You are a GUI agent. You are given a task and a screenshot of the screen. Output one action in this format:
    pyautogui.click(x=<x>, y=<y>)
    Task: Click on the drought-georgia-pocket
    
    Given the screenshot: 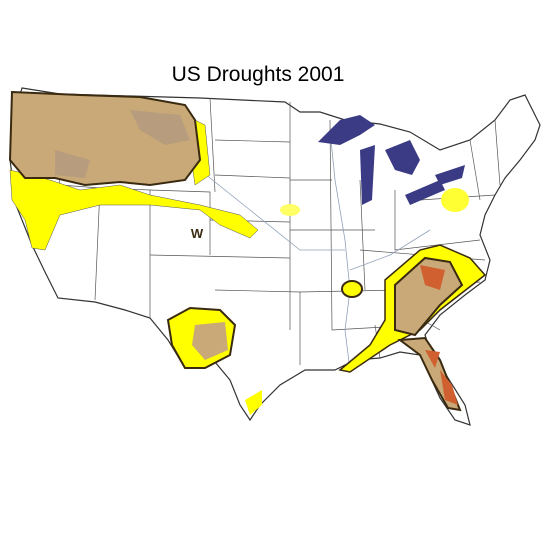 What is the action you would take?
    pyautogui.click(x=352, y=289)
    